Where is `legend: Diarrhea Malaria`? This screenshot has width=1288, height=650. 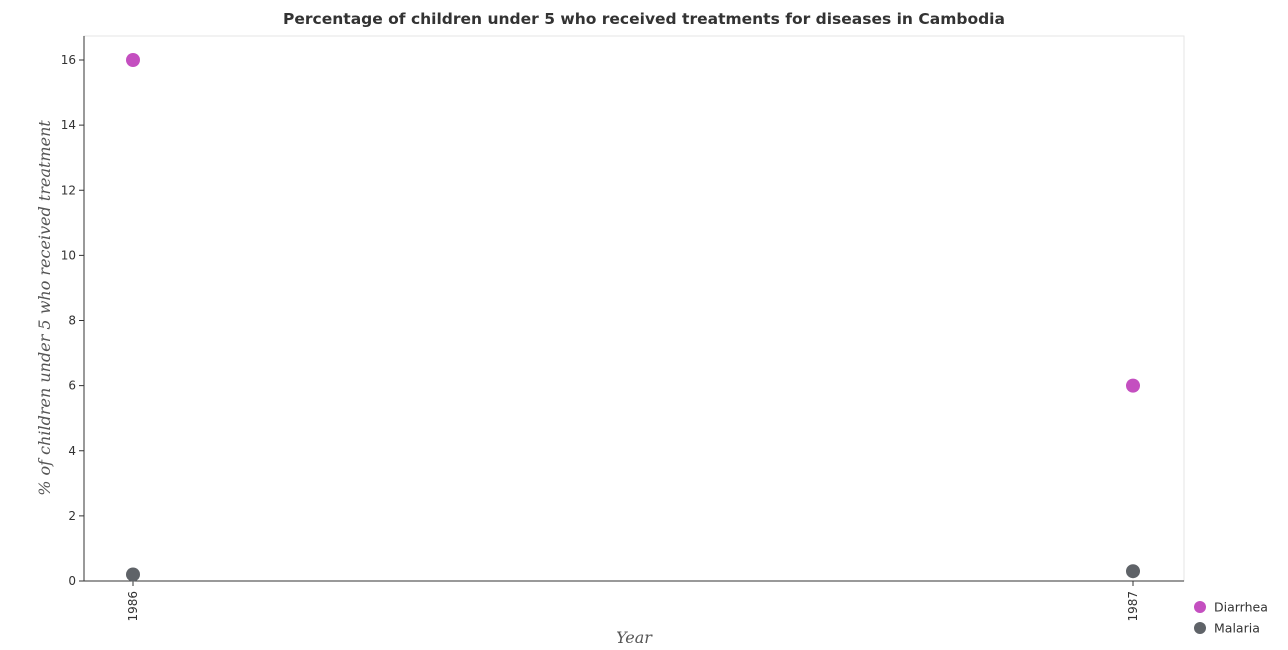 legend: Diarrhea Malaria is located at coordinates (1231, 618).